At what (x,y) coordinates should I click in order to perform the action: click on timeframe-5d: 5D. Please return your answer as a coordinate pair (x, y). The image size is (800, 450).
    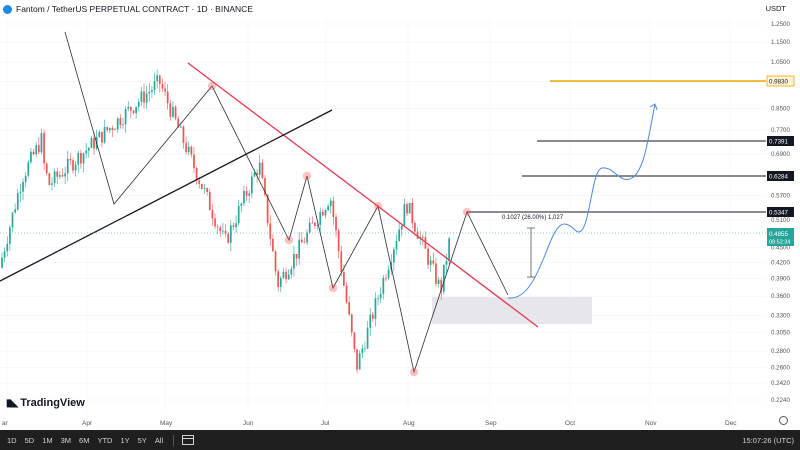
    Looking at the image, I should click on (29, 440).